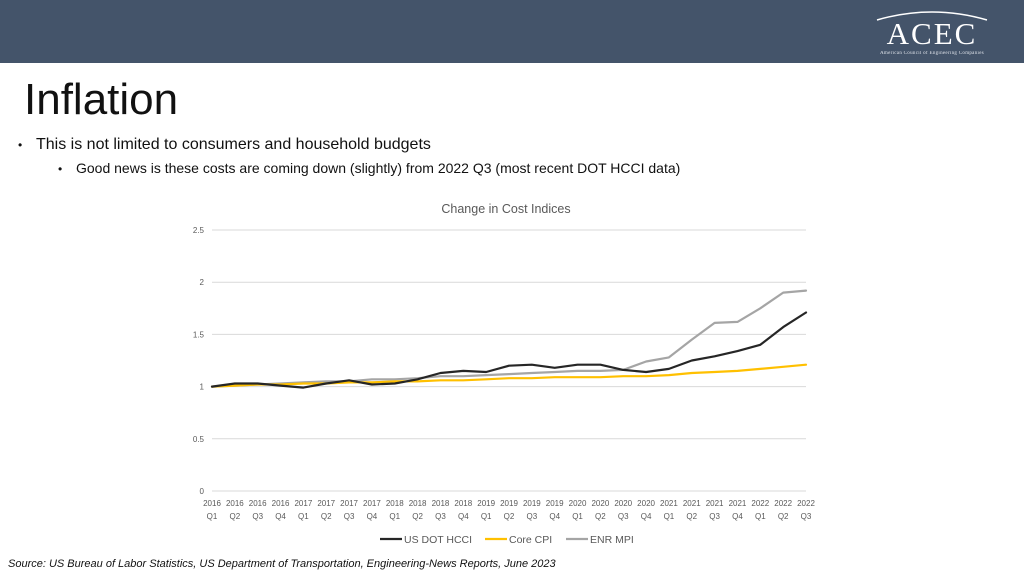  I want to click on logo-text: ACEC, so click(932, 33).